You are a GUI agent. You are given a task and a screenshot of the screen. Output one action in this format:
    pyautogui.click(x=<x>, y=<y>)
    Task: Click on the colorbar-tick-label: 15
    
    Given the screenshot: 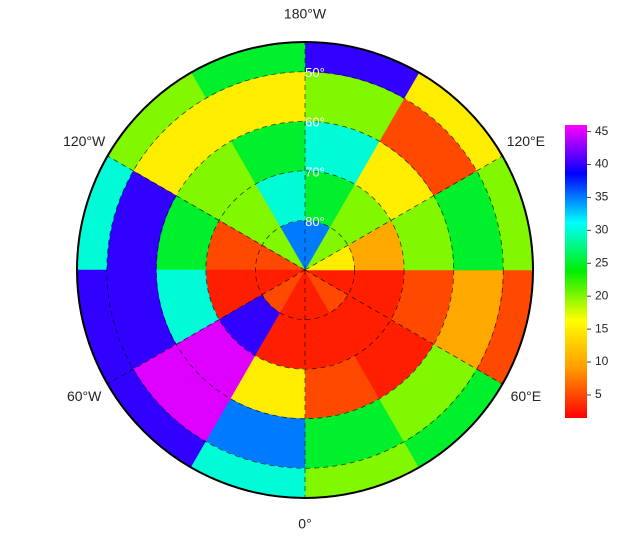 What is the action you would take?
    pyautogui.click(x=602, y=328)
    